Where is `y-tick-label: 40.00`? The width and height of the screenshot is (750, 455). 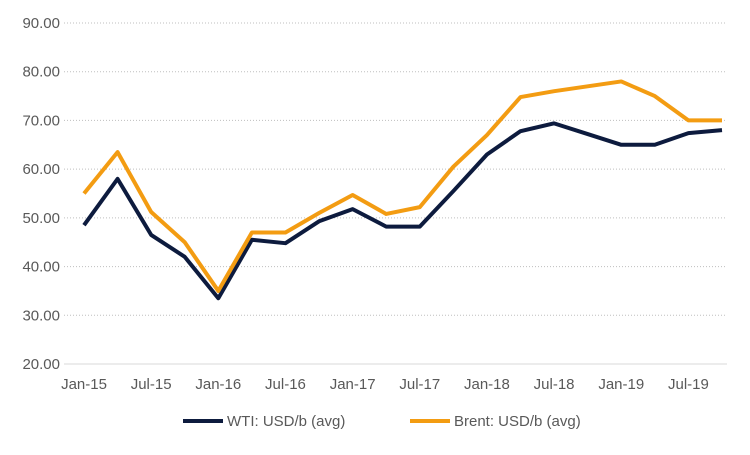 y-tick-label: 40.00 is located at coordinates (41, 267).